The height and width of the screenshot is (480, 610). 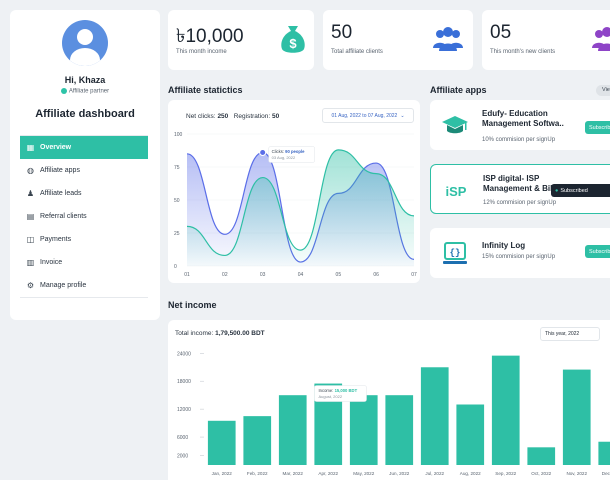 What do you see at coordinates (222, 473) in the screenshot?
I see `x-tick-label: Jan, 2022` at bounding box center [222, 473].